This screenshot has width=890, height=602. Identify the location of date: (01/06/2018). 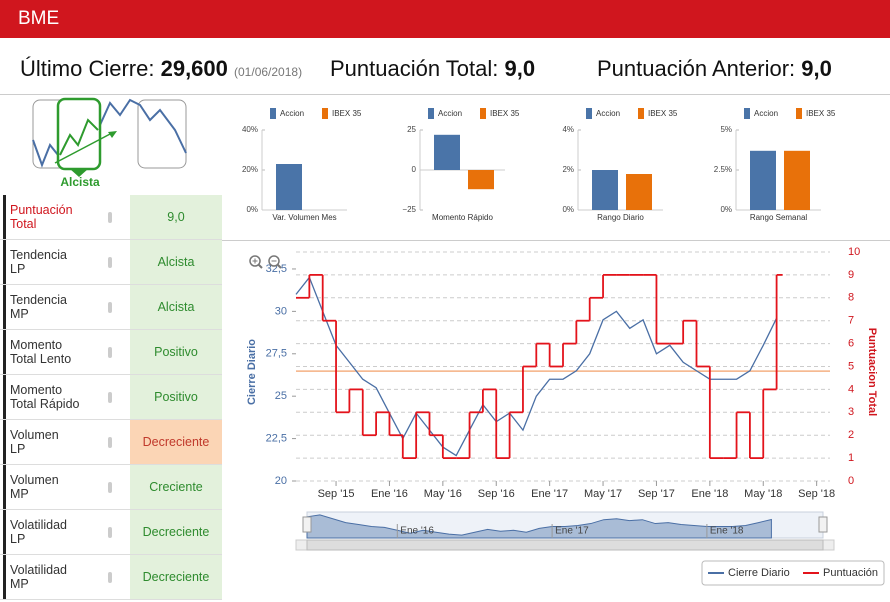
(268, 72).